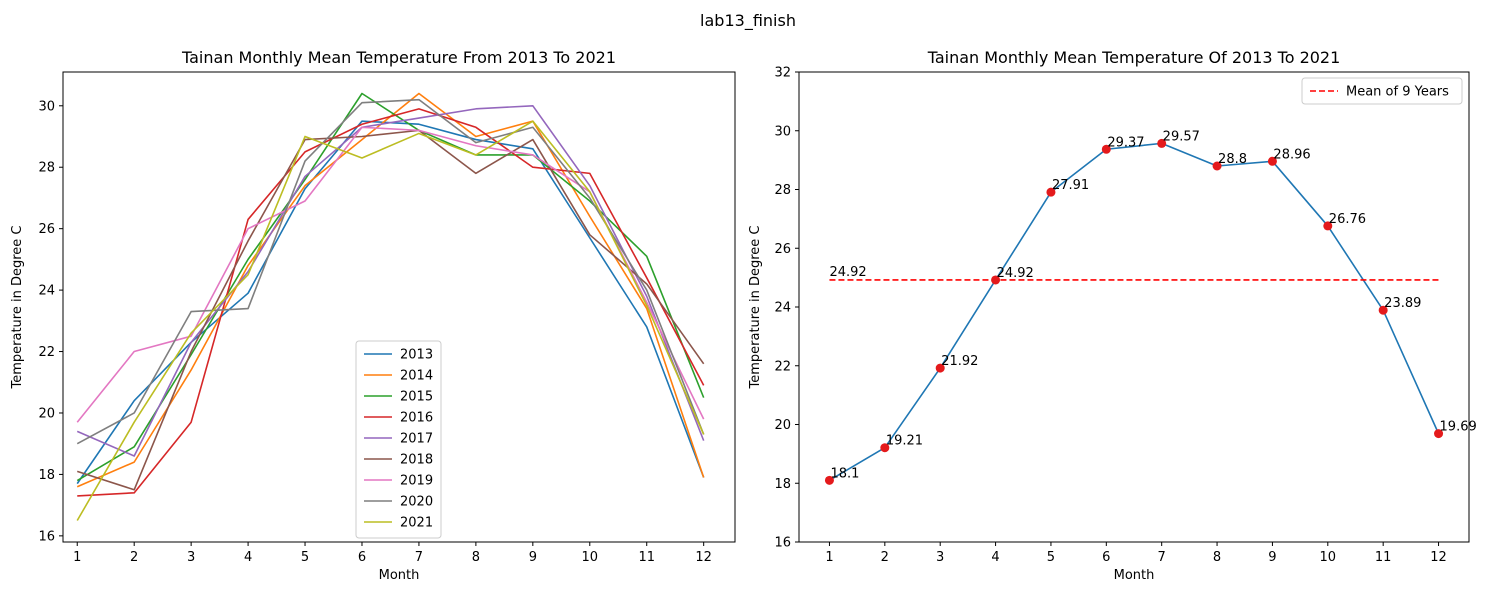 Image resolution: width=1500 pixels, height=600 pixels. What do you see at coordinates (416, 418) in the screenshot?
I see `legend-label-2016: 2016` at bounding box center [416, 418].